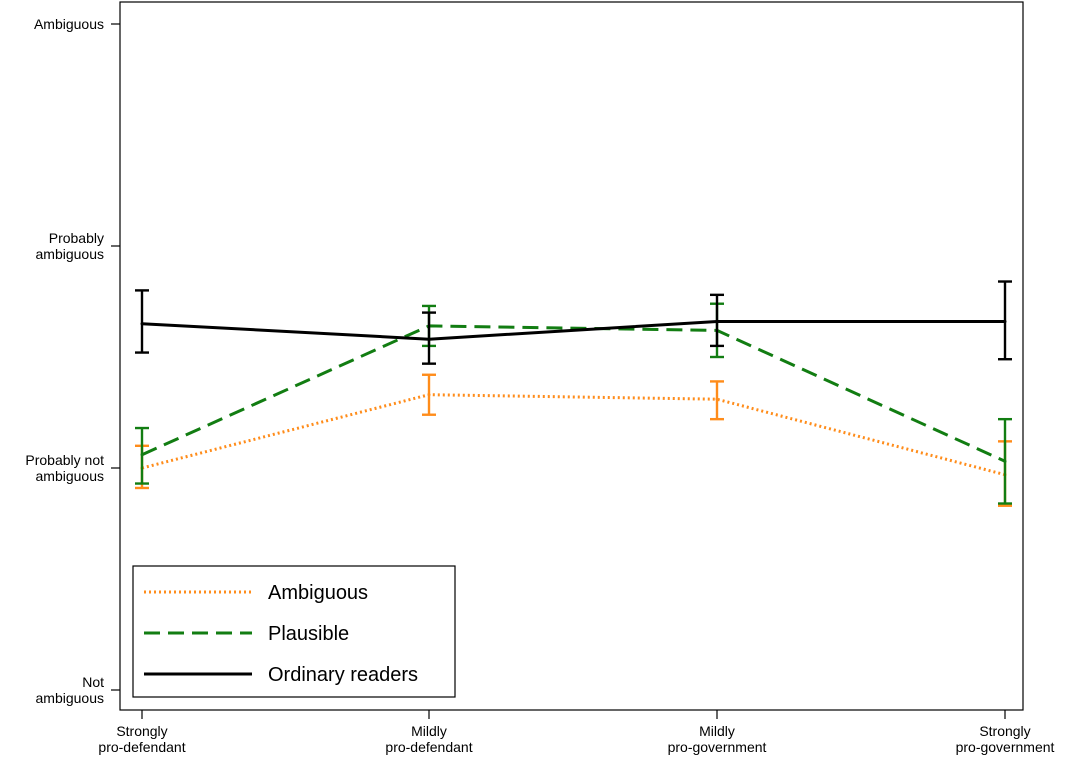 The image size is (1070, 765). I want to click on legend-label: Plausible, so click(308, 634).